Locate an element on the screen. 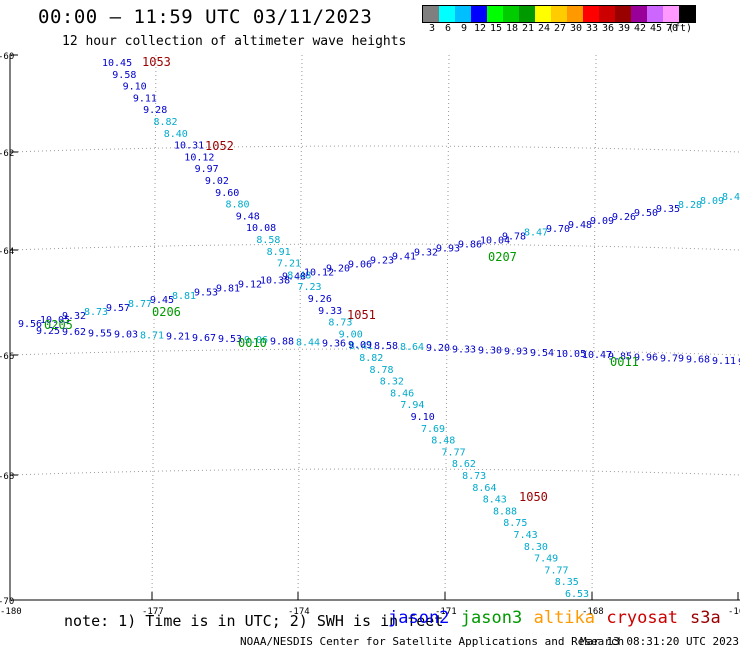  track-0206-value: 8.47 is located at coordinates (536, 233).